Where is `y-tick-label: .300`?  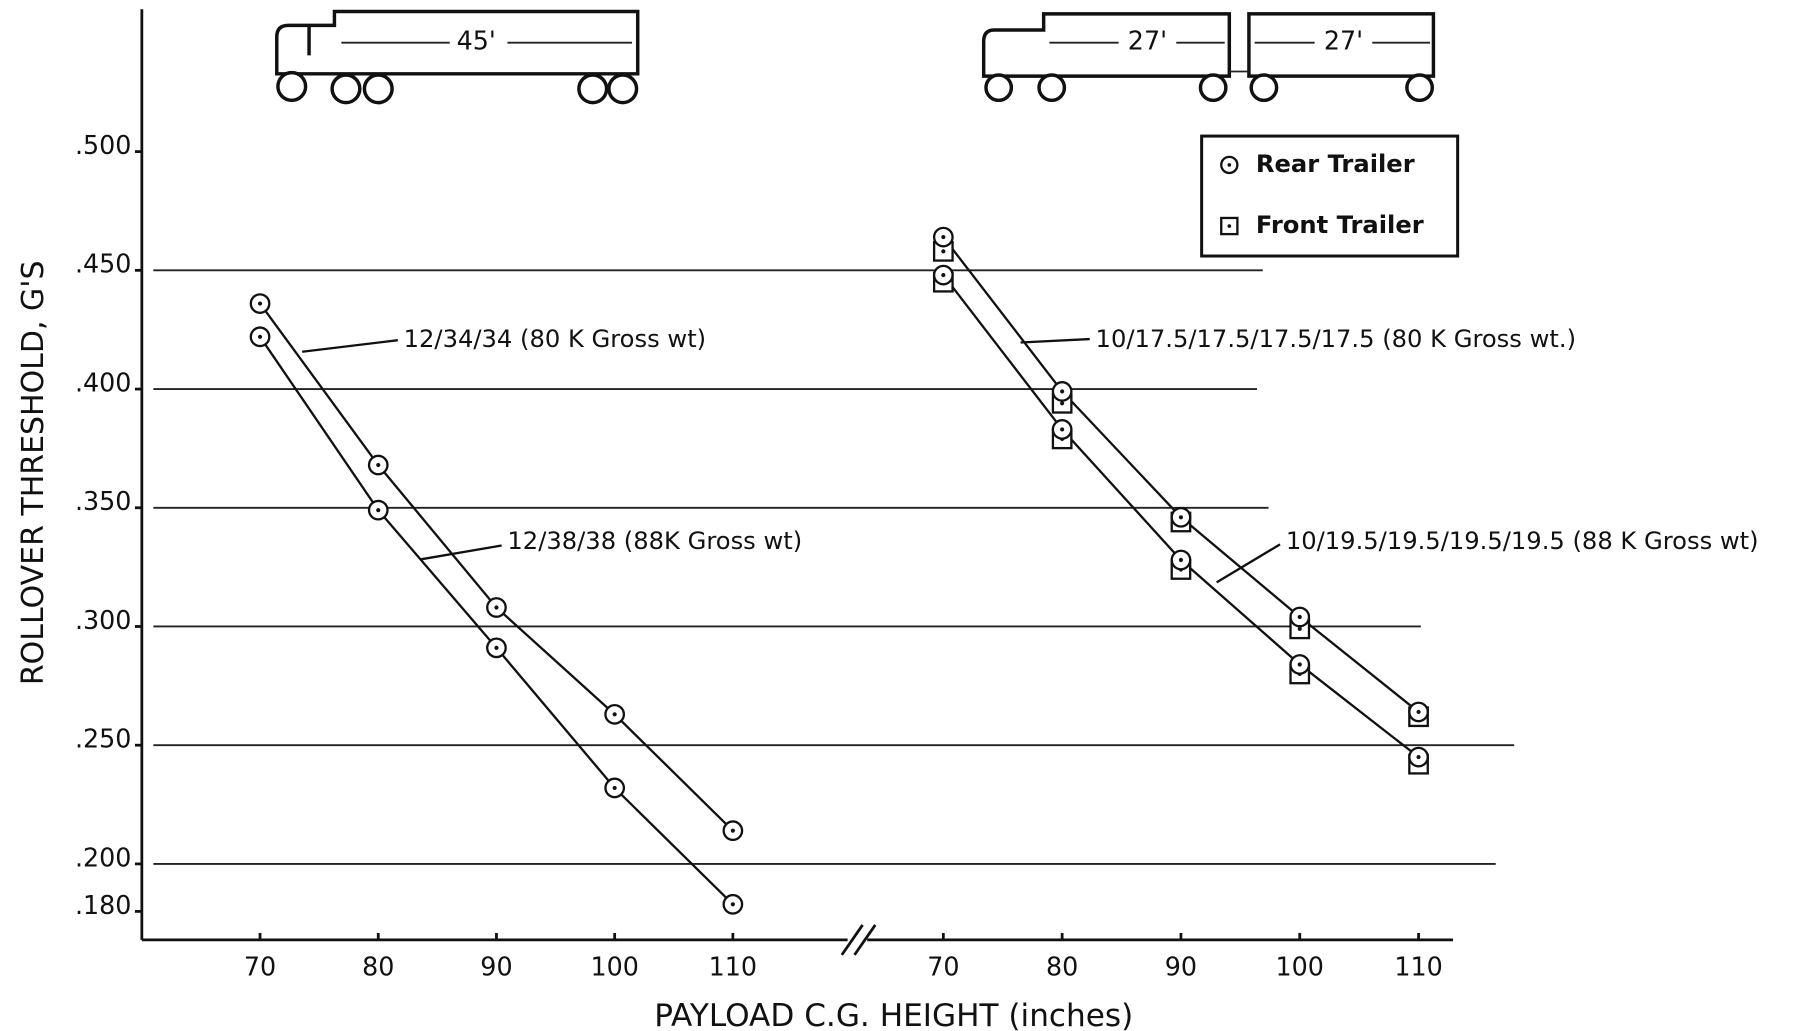
y-tick-label: .300 is located at coordinates (103, 620).